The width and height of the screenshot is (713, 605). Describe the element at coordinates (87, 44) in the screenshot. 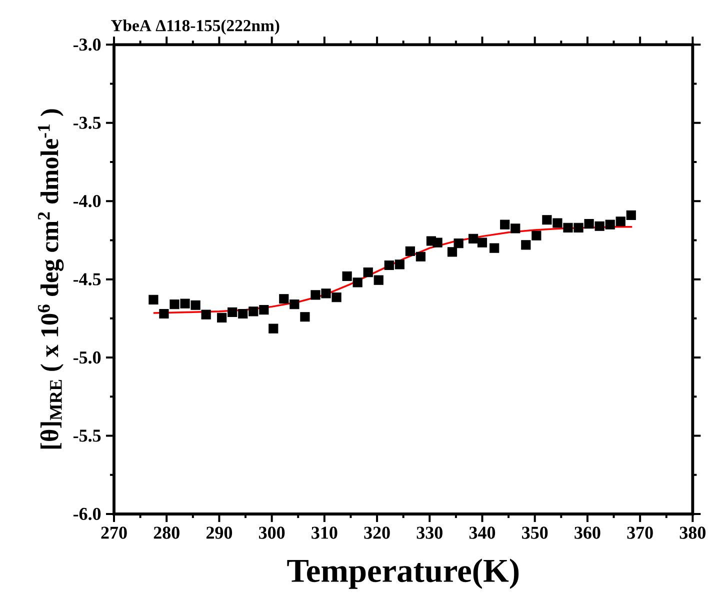

I see `y-tick-label: -3.0` at that location.